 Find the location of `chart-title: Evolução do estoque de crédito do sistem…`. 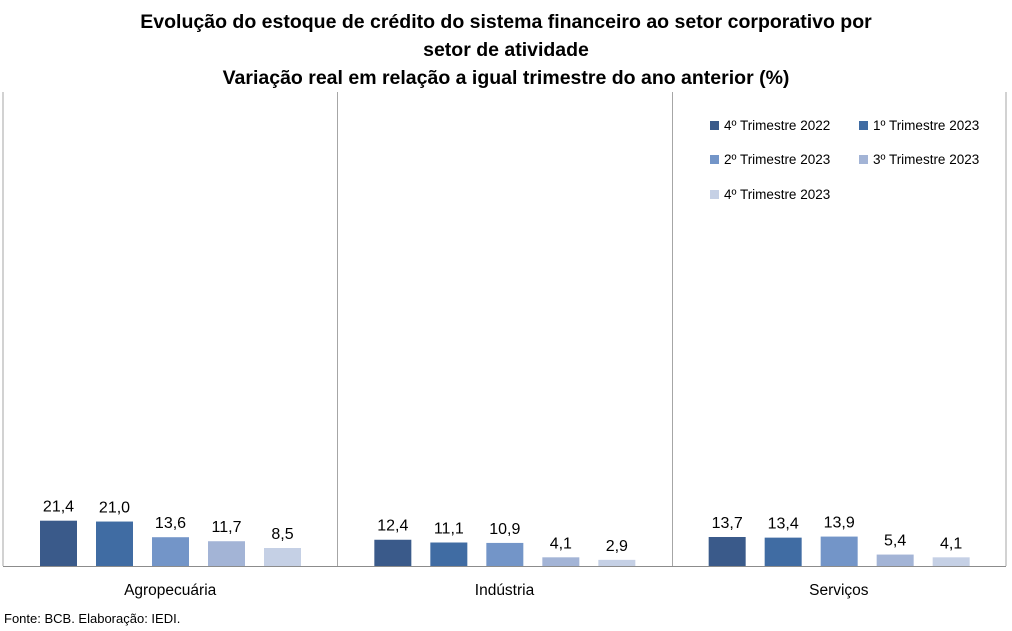

chart-title: Evolução do estoque de crédito do sistem… is located at coordinates (506, 50).